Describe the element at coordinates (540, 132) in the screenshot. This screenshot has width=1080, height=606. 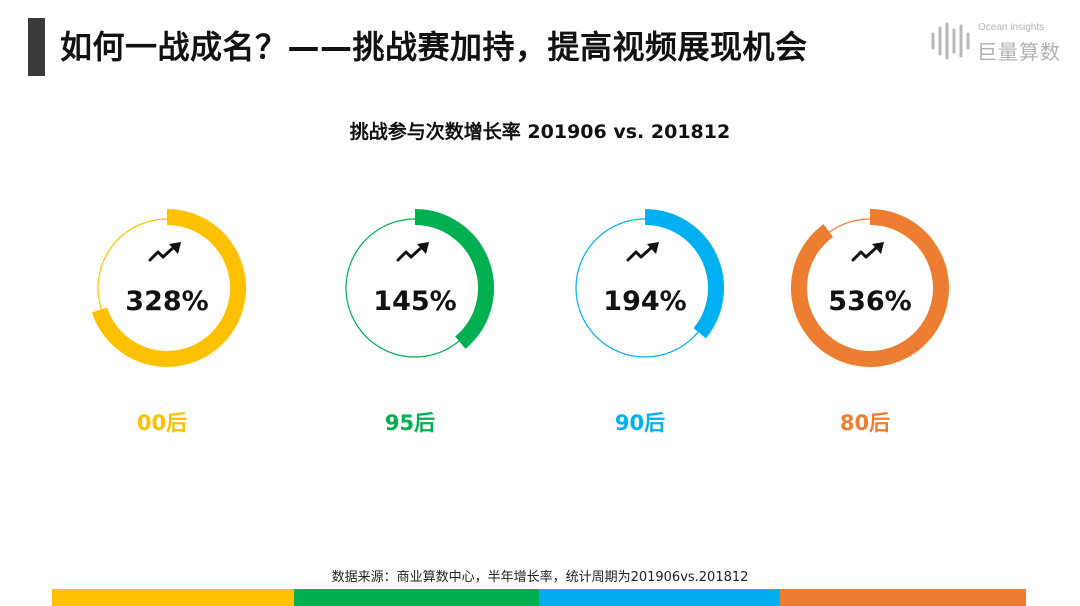
I see `chart-title: 挑战参与次数增长率 201906 vs. 201812` at that location.